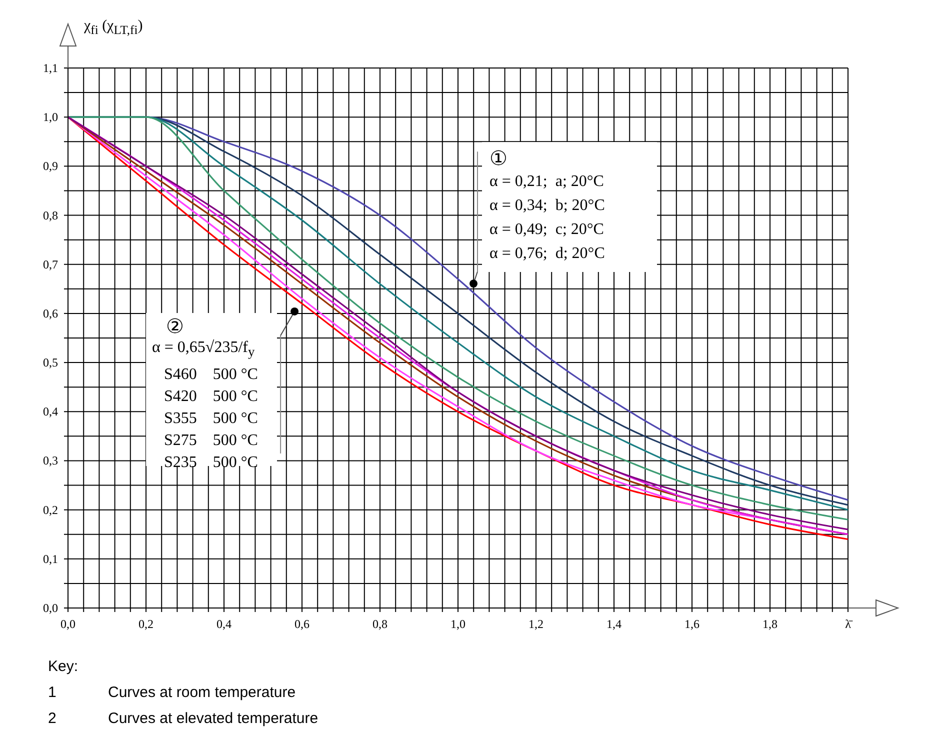 The width and height of the screenshot is (936, 752). I want to click on annotation: α = 0,21; a; 20°C, so click(547, 181).